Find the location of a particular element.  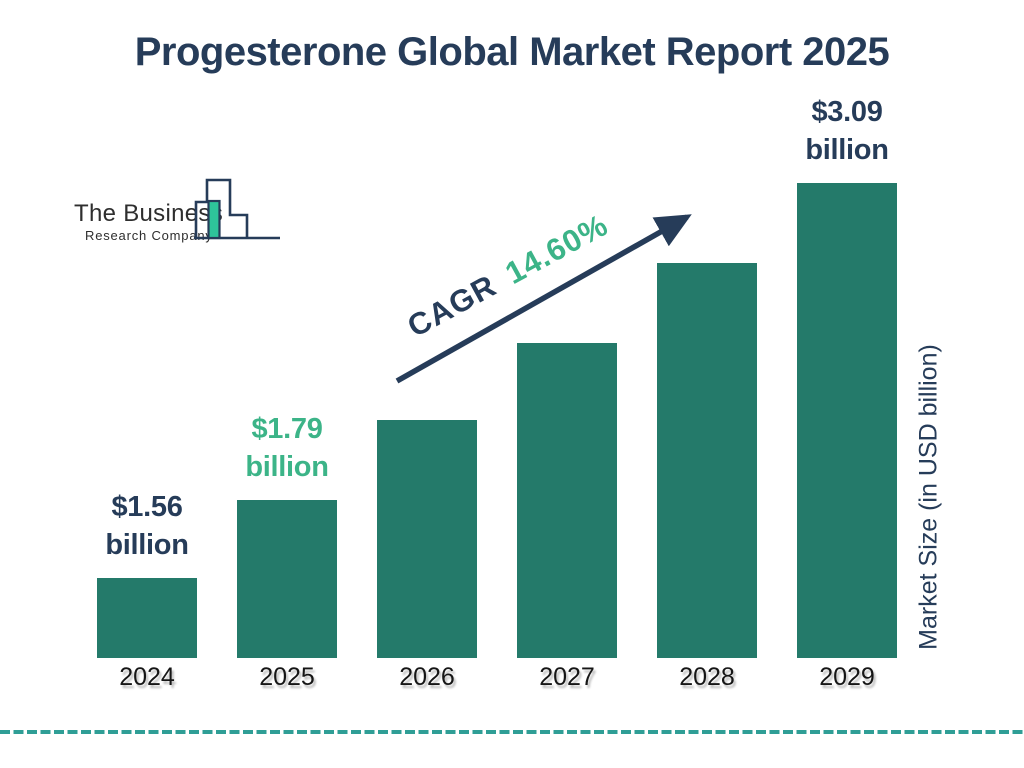

x-tick-2024: 2024 is located at coordinates (147, 677).